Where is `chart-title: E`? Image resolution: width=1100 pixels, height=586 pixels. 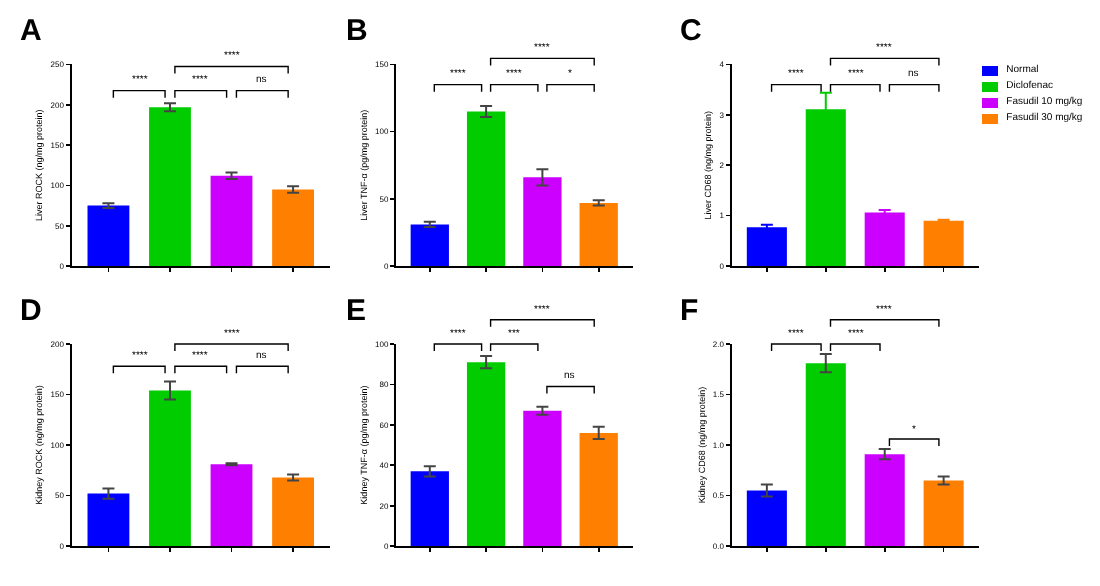 chart-title: E is located at coordinates (356, 311).